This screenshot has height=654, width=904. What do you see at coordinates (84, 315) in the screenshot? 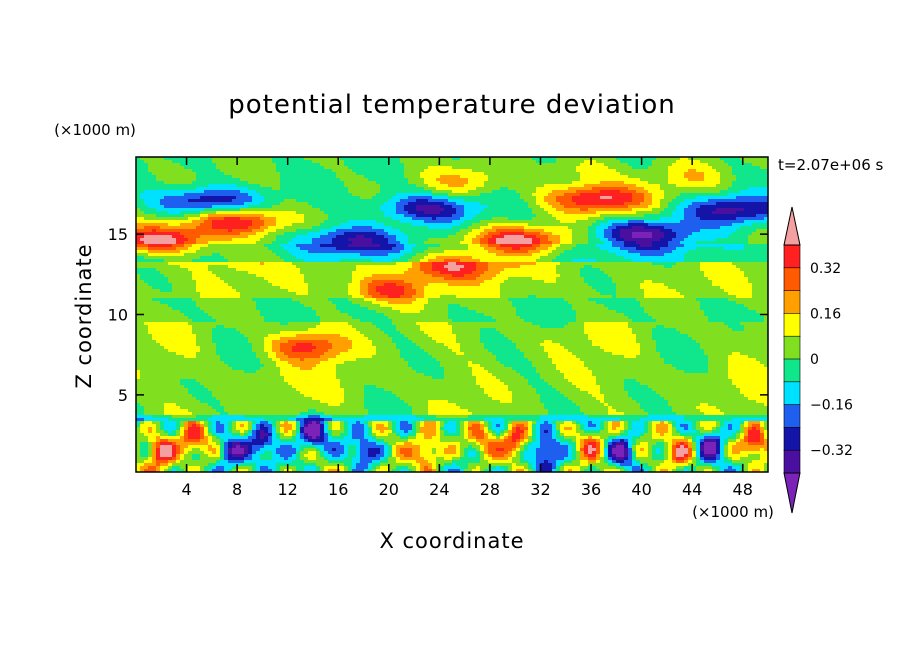
I see `y-axis-label: Z coordinate` at bounding box center [84, 315].